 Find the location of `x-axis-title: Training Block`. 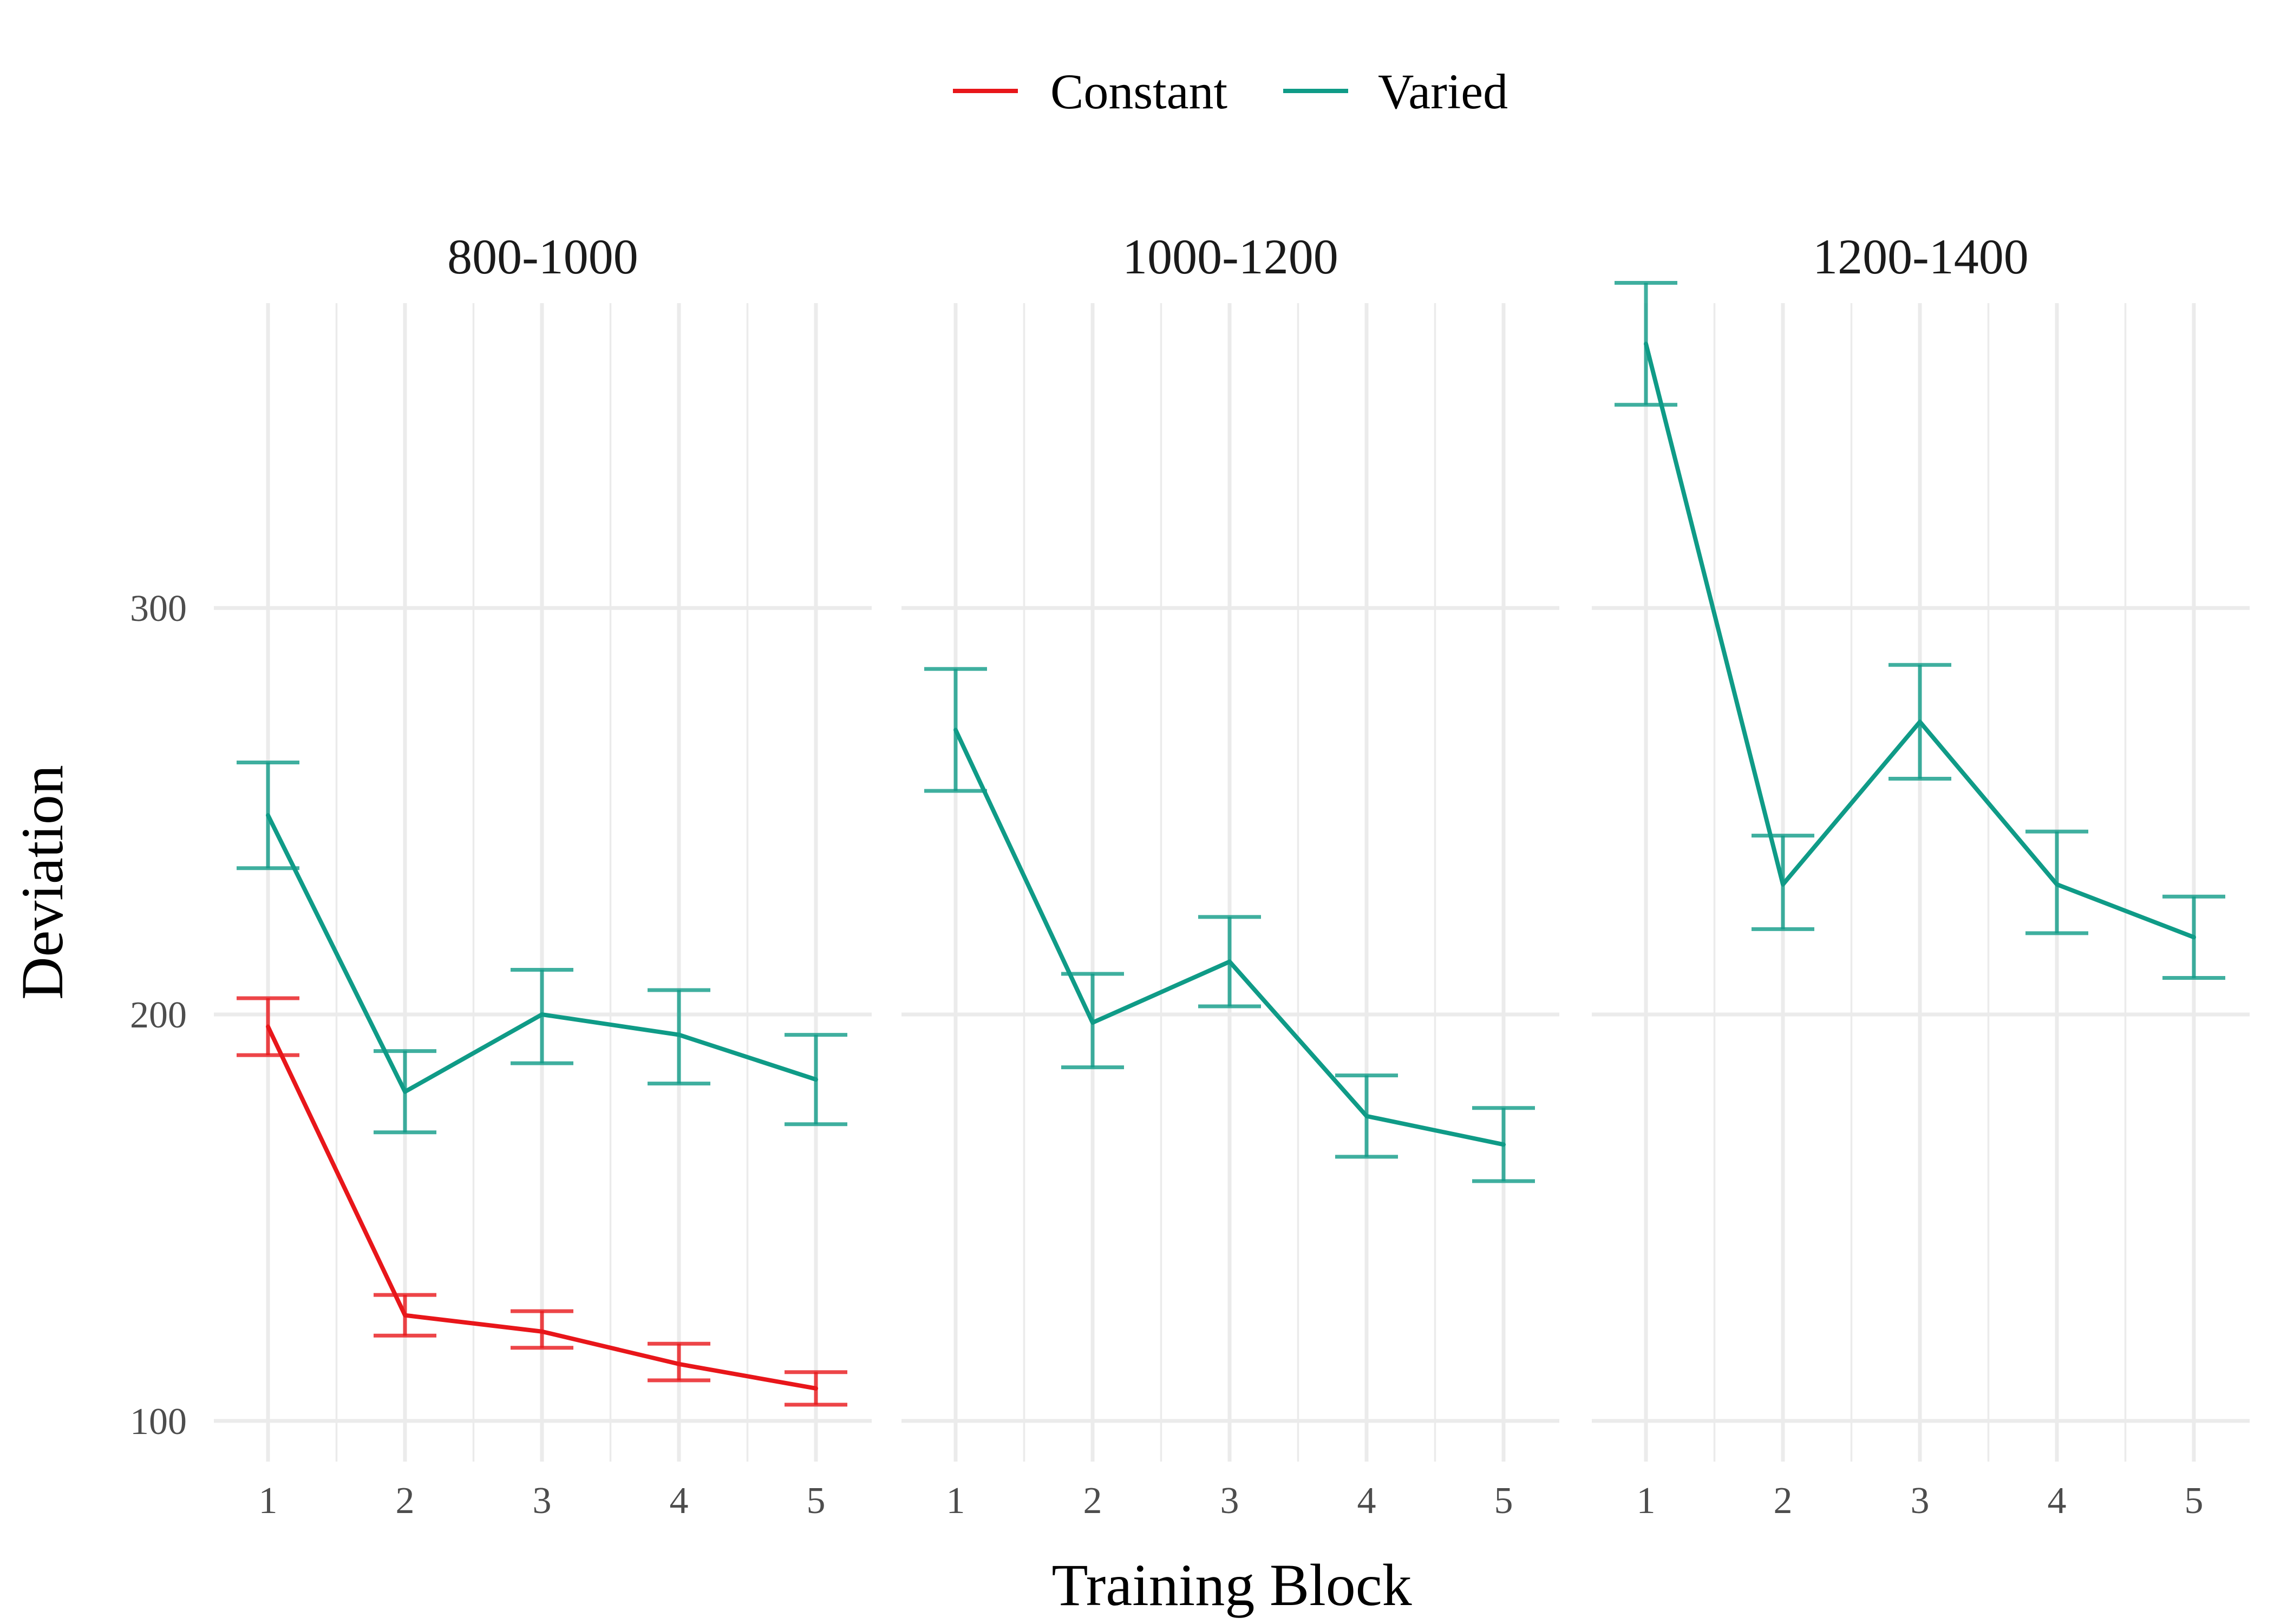

x-axis-title: Training Block is located at coordinates (1232, 1585).